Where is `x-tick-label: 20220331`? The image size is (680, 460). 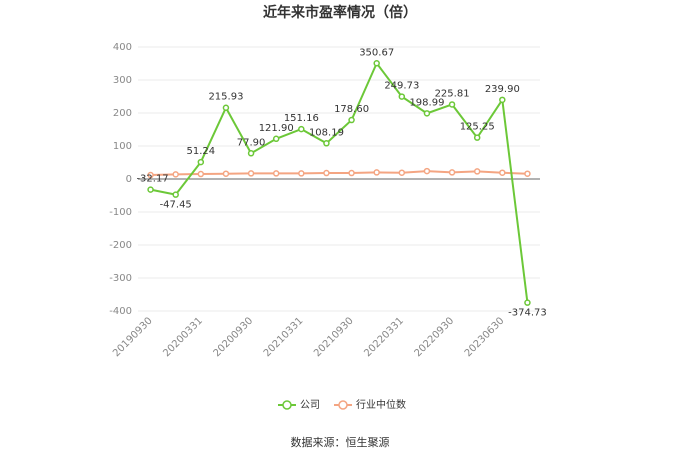
x-tick-label: 20220331 is located at coordinates (384, 337).